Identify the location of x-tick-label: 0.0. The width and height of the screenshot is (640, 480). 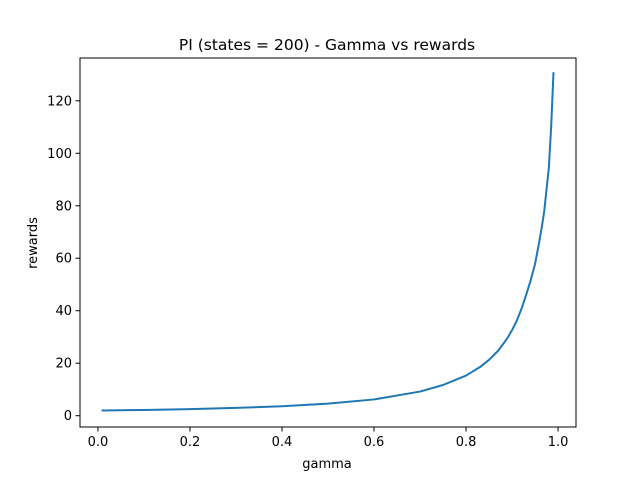
(98, 442).